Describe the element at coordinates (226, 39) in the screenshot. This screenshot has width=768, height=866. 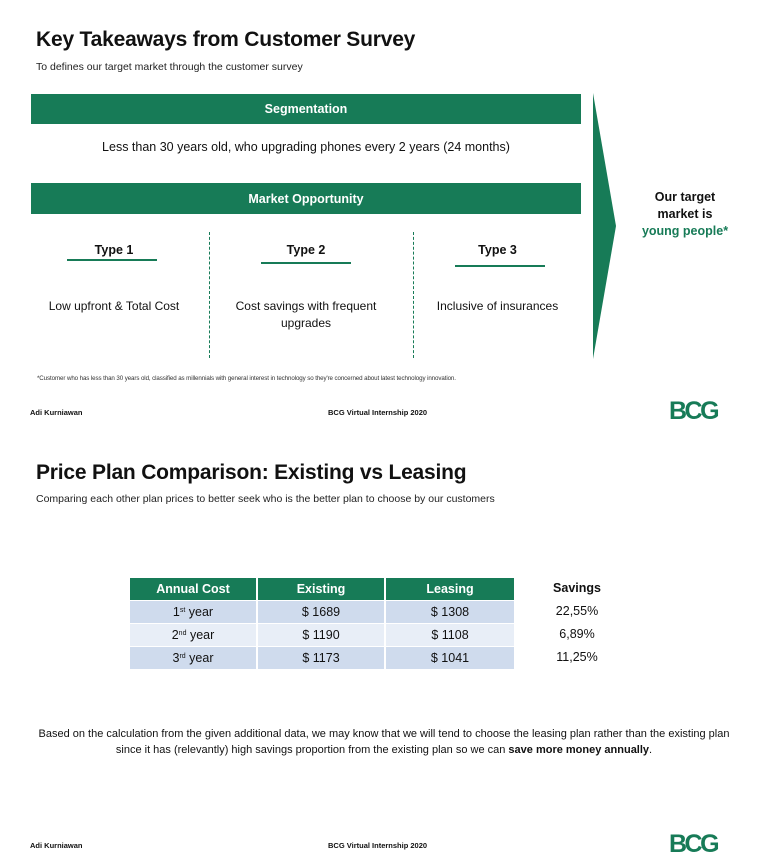
I see `slide-title: Key Takeaways from Customer Survey` at that location.